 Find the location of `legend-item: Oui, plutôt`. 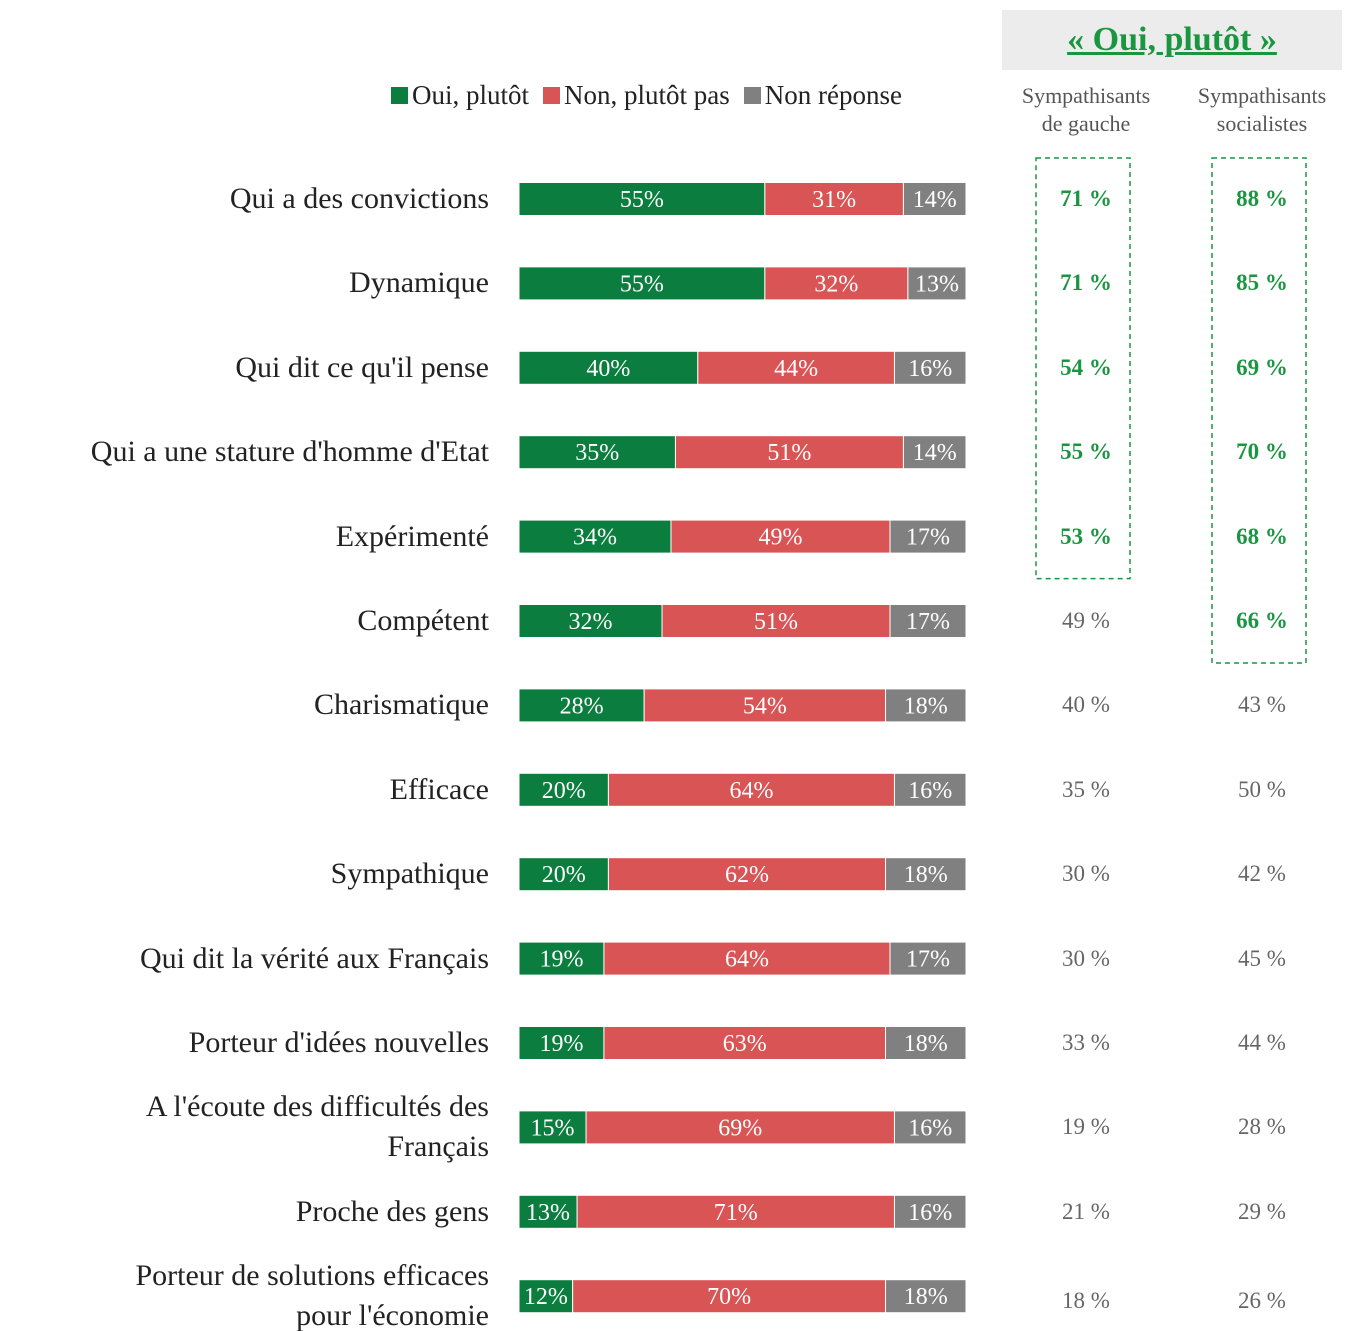

legend-item: Oui, plutôt is located at coordinates (460, 95).